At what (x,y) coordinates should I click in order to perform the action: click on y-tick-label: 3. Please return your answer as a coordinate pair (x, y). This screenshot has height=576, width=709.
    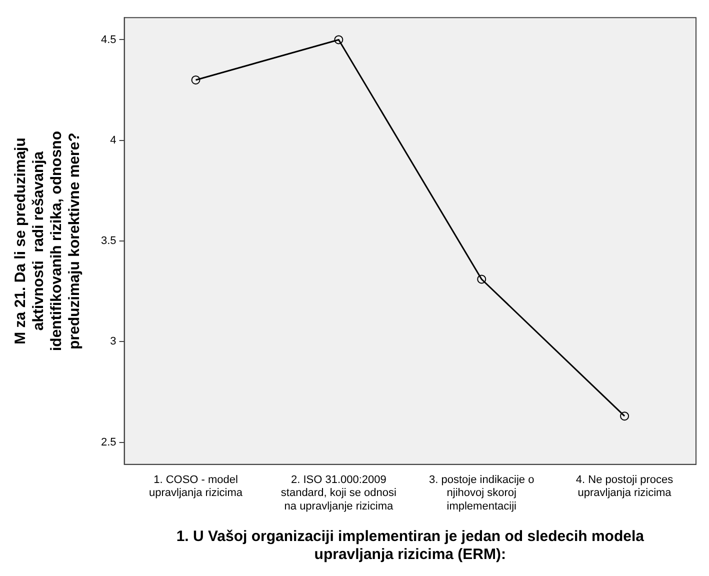
    Looking at the image, I should click on (113, 342).